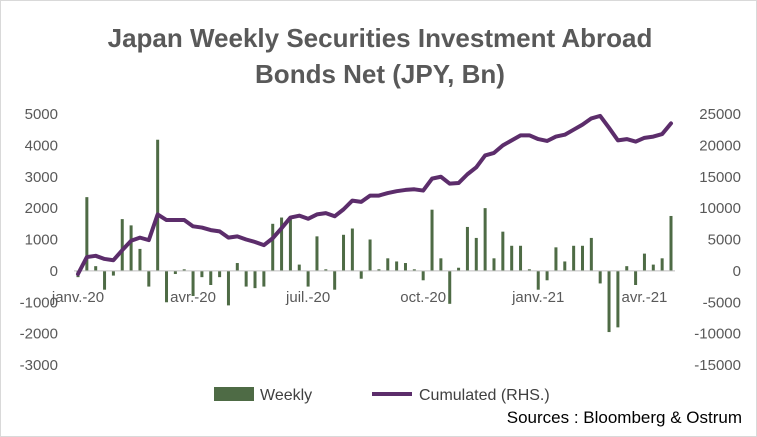 The height and width of the screenshot is (437, 757). Describe the element at coordinates (39, 334) in the screenshot. I see `left-axis-tick-1: -2000` at that location.